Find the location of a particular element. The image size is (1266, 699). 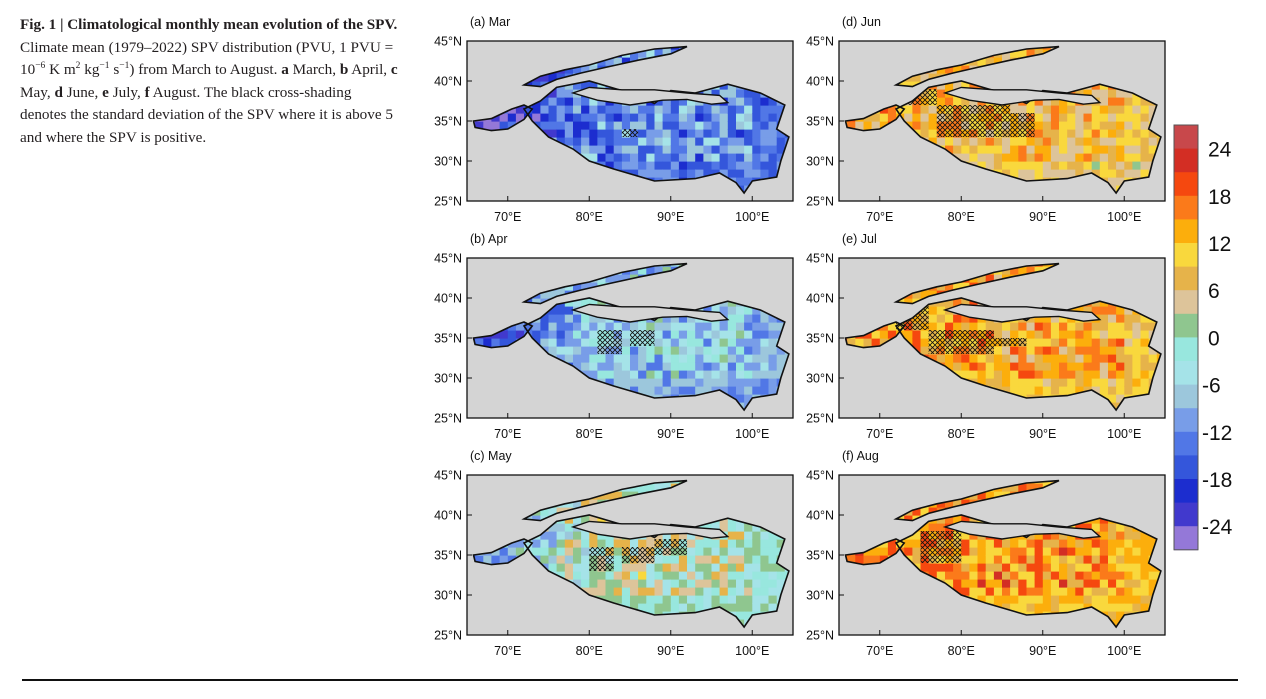

caption-text: July, is located at coordinates (126, 92).